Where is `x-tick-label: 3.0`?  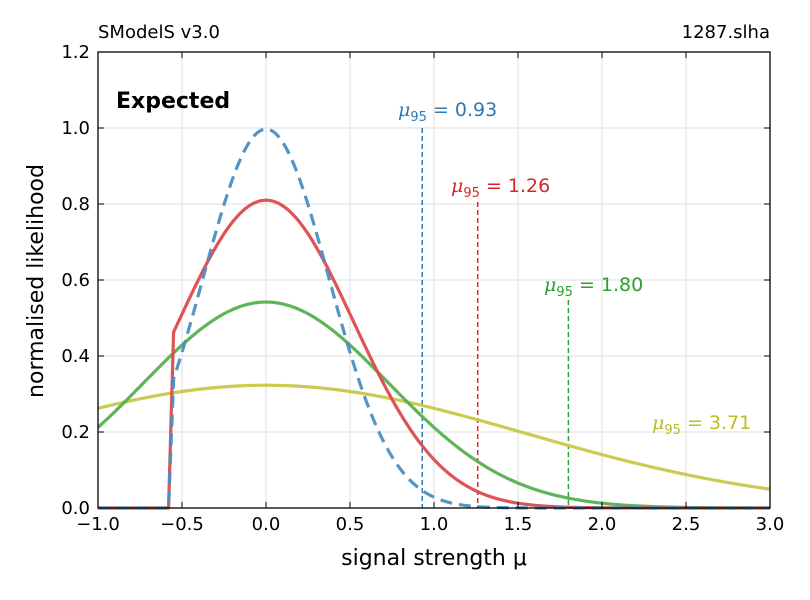 x-tick-label: 3.0 is located at coordinates (770, 524).